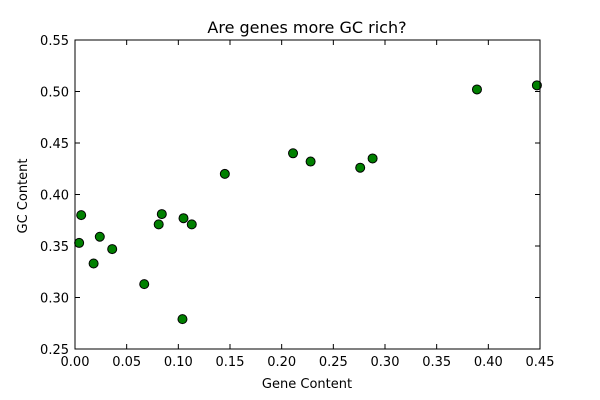 The height and width of the screenshot is (400, 600). Describe the element at coordinates (488, 362) in the screenshot. I see `x-tick-label: 0.40` at that location.